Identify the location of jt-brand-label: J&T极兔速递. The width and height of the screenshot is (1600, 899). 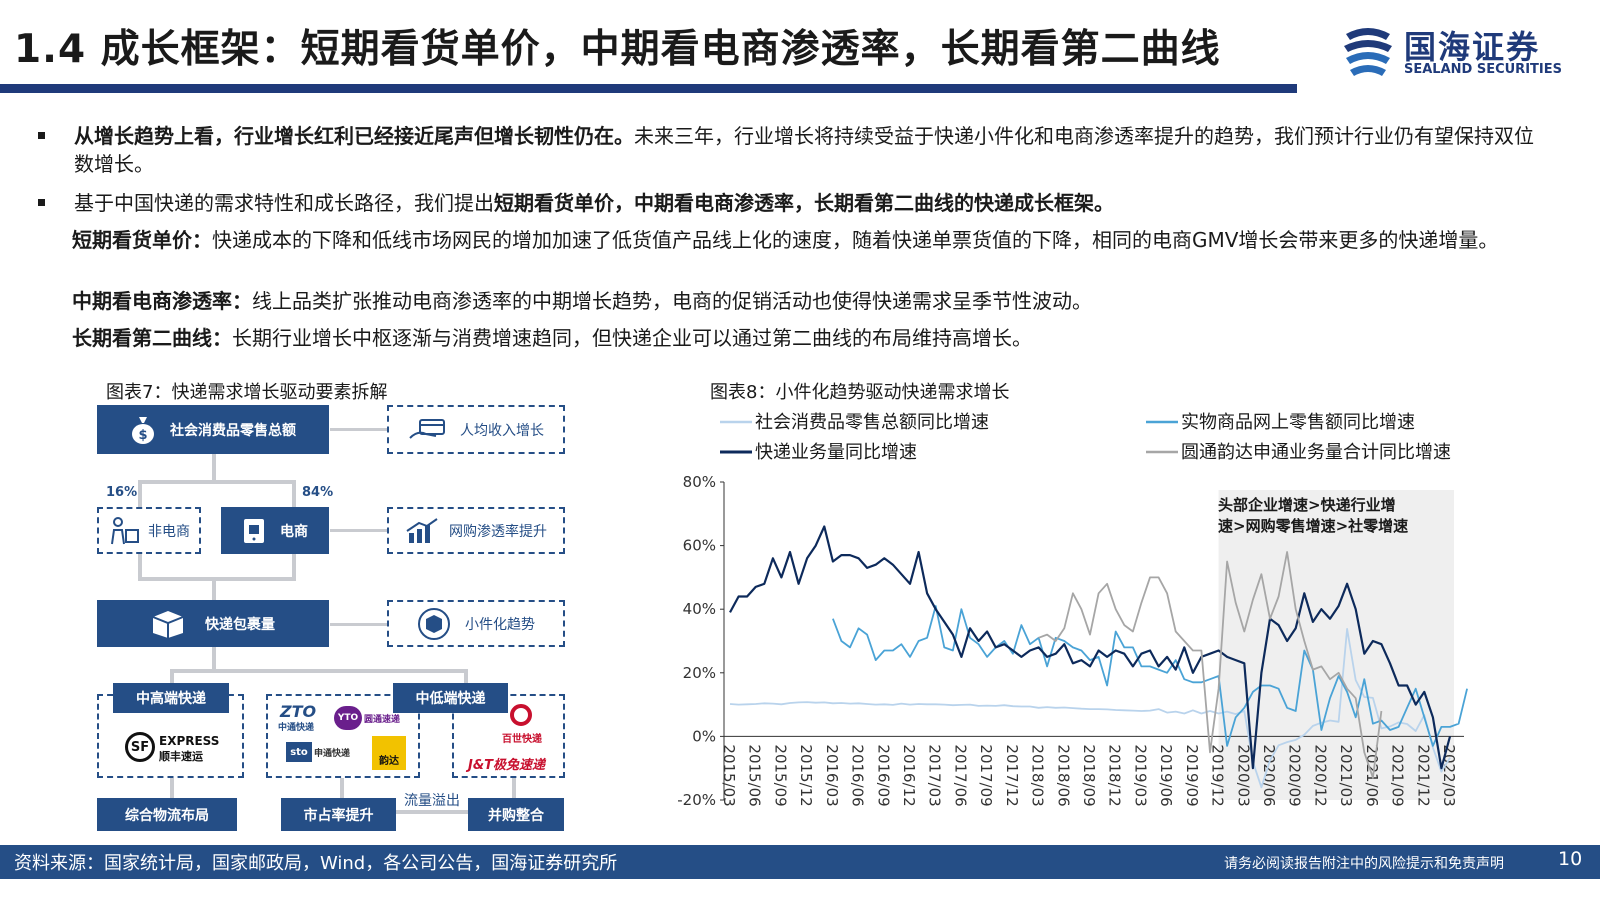
(507, 765).